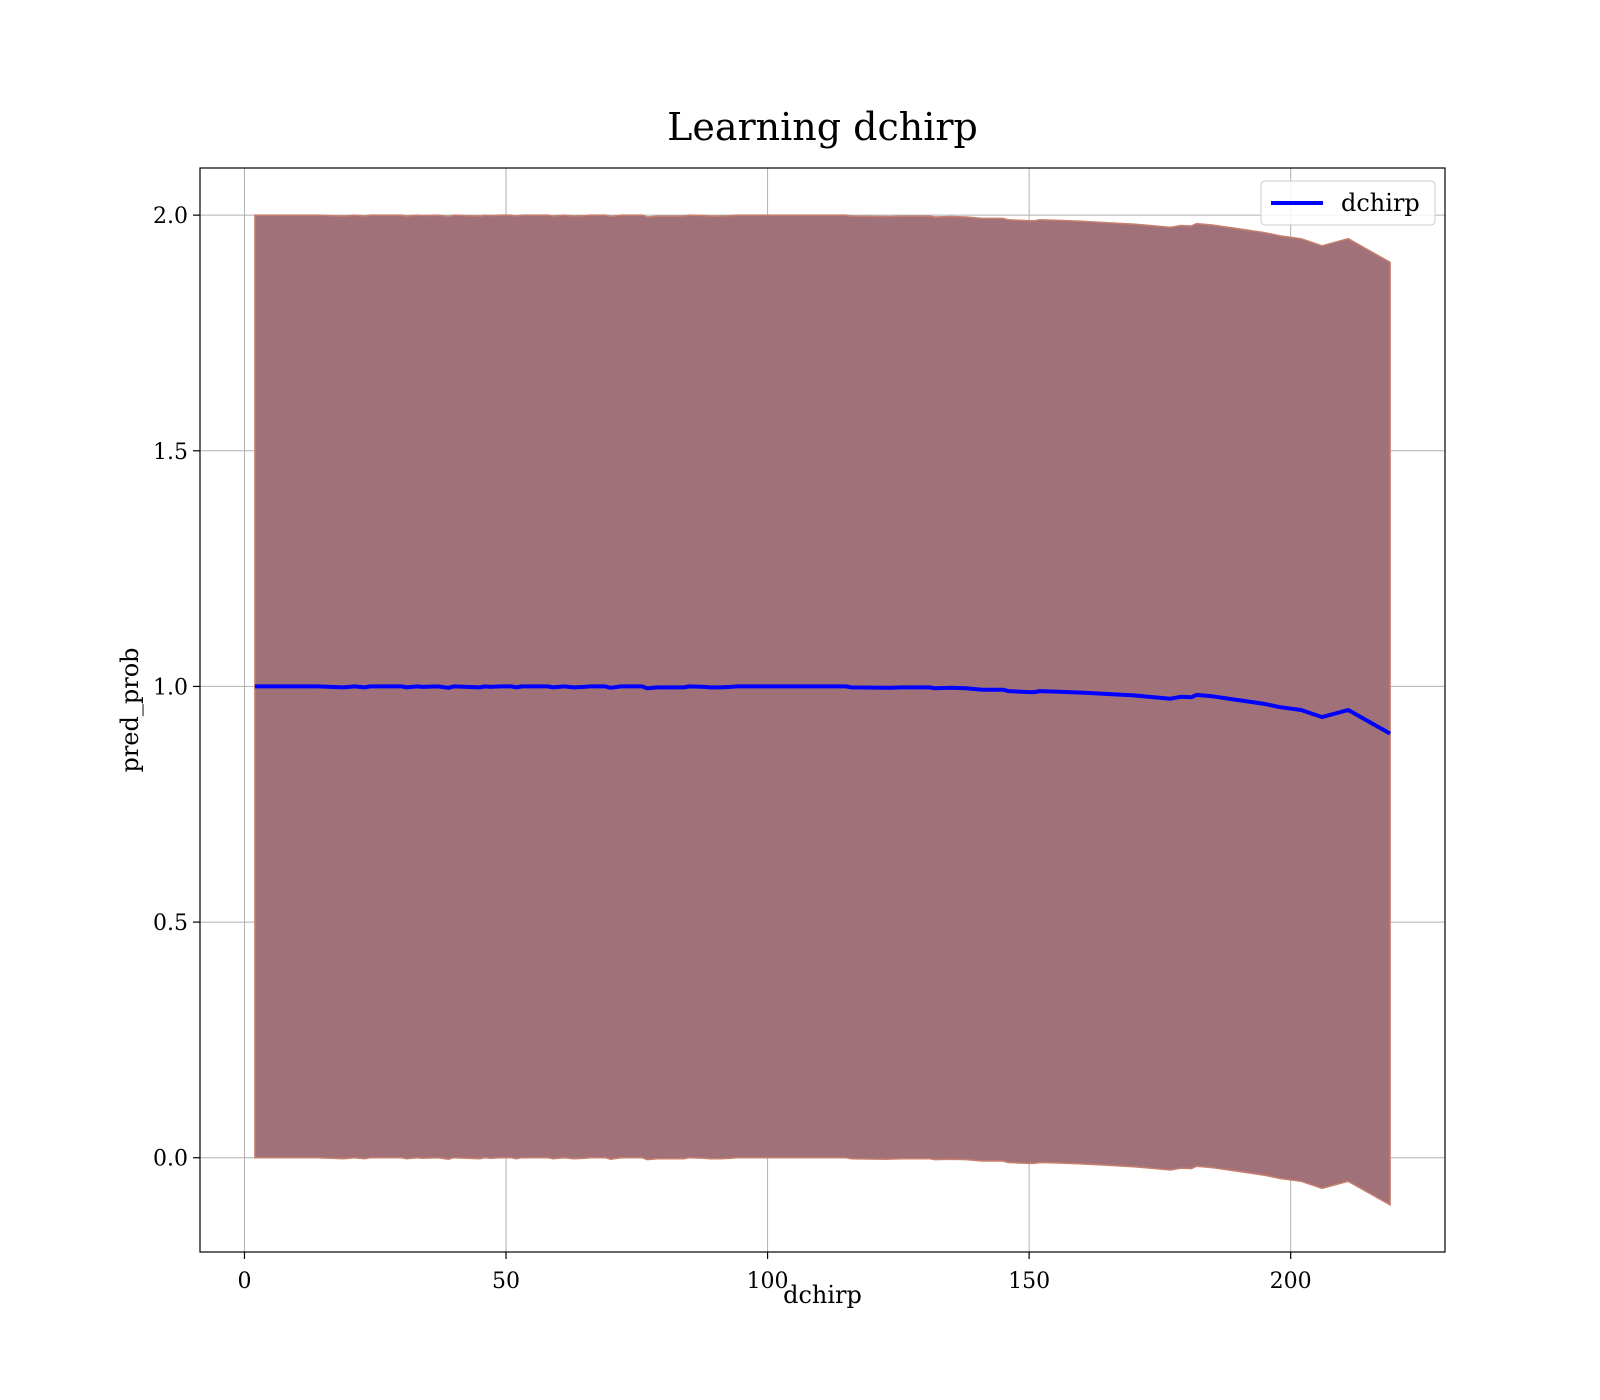  I want to click on y-tick-label: 1.0, so click(170, 687).